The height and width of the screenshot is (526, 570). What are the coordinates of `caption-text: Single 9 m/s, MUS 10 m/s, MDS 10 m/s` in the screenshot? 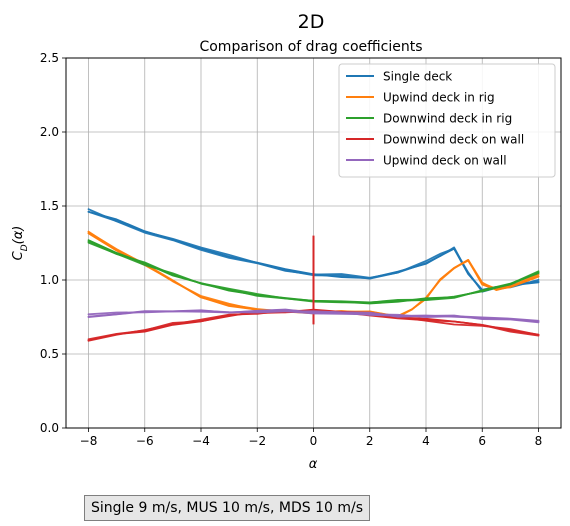 It's located at (227, 508).